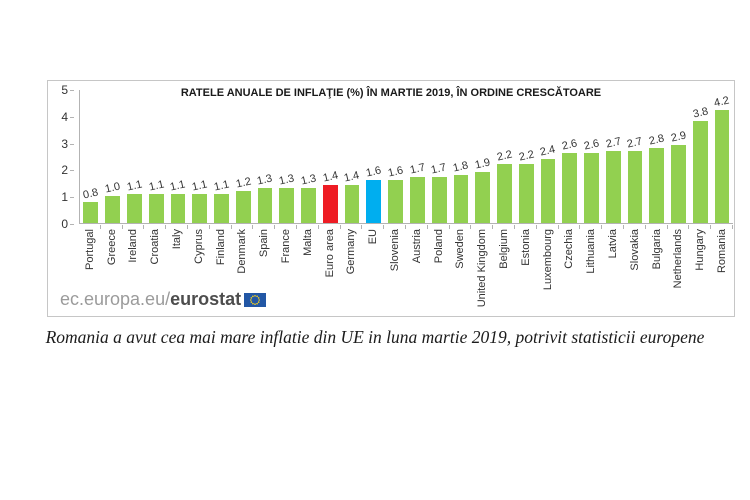  Describe the element at coordinates (417, 156) in the screenshot. I see `bar-group-austria: 1.7` at that location.